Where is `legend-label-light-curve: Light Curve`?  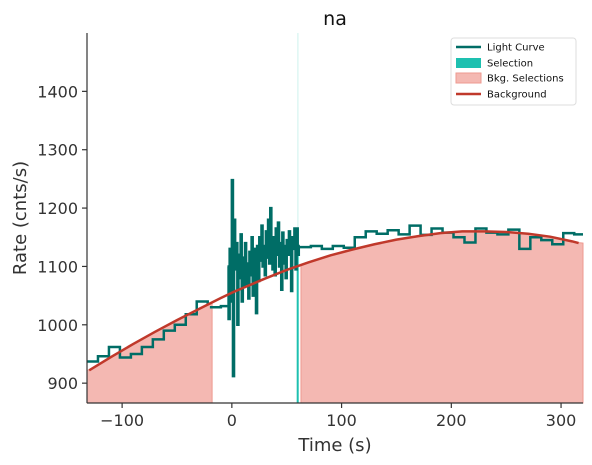 legend-label-light-curve: Light Curve is located at coordinates (516, 48).